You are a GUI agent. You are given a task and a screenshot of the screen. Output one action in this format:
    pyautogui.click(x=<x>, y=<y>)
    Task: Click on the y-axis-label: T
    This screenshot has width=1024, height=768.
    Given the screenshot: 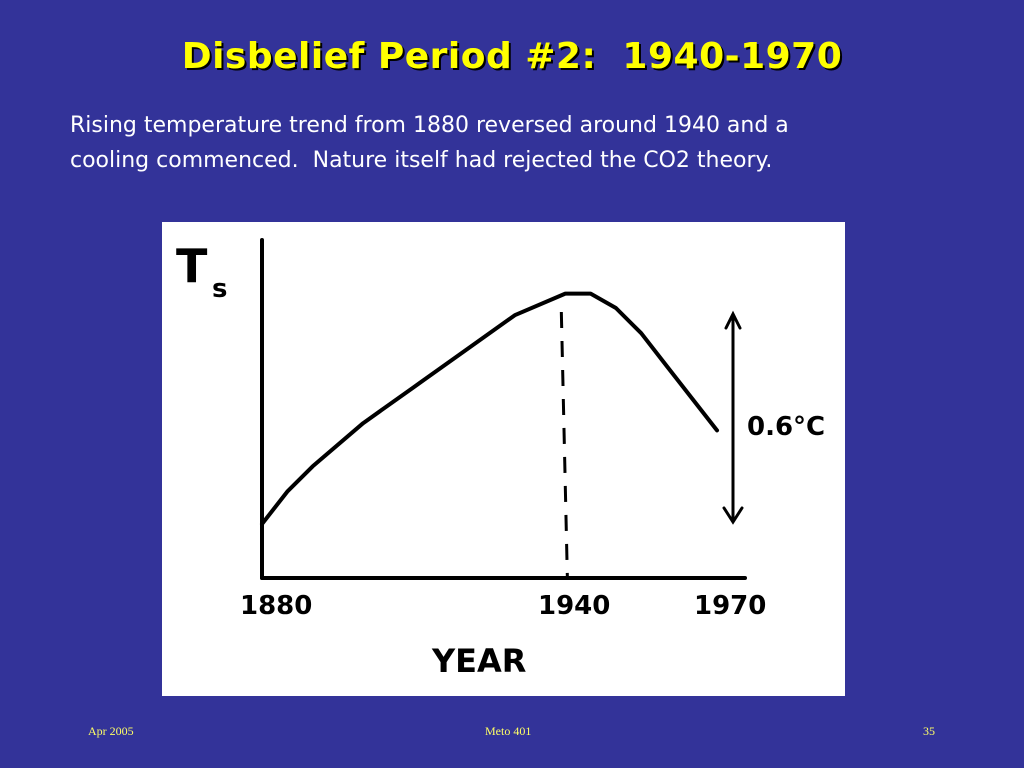 What is the action you would take?
    pyautogui.click(x=192, y=266)
    